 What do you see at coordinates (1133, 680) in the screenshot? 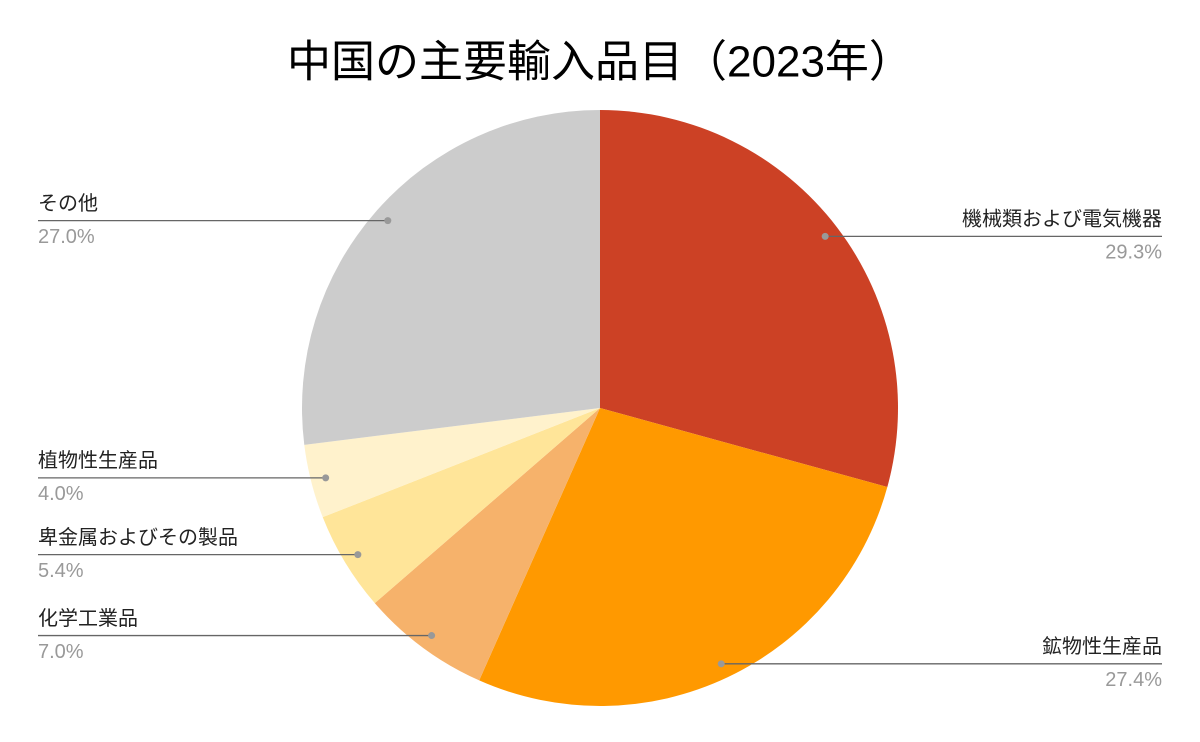
I see `value-label: 27.4%` at bounding box center [1133, 680].